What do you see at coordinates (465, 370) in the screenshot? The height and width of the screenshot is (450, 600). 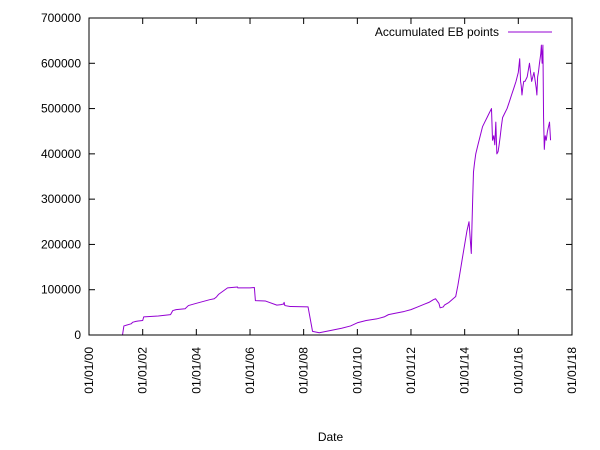 I see `x-tick-label: 01/01/14` at bounding box center [465, 370].